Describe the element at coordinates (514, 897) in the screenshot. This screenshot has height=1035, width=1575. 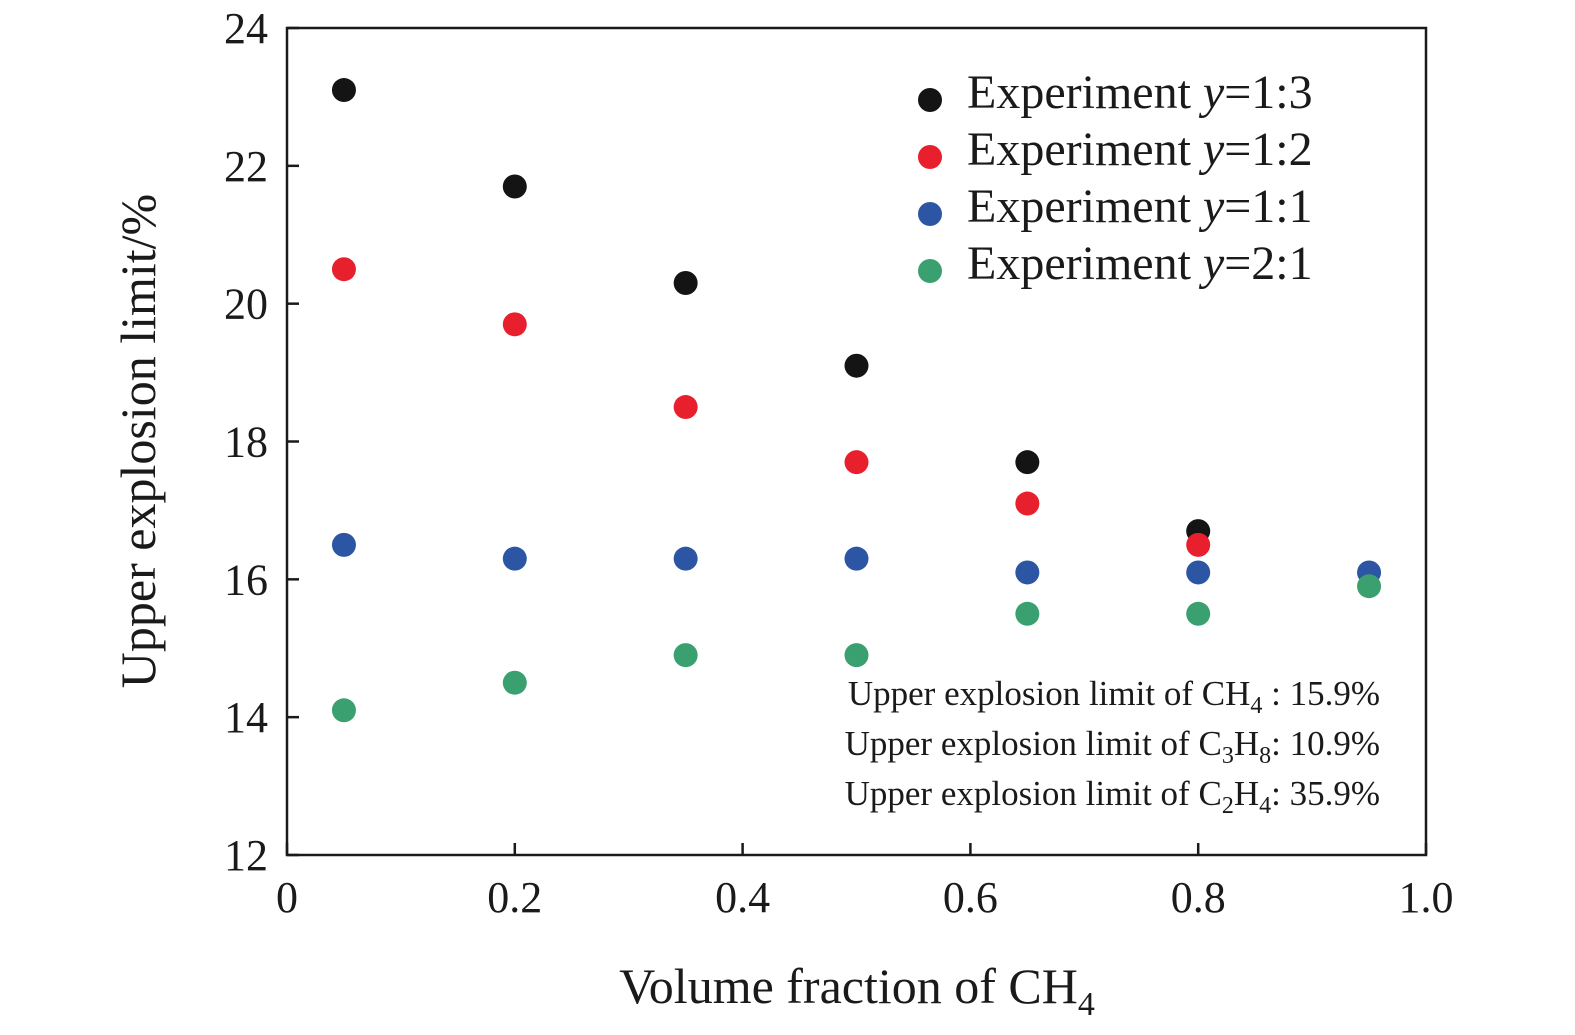
I see `x-tick-label: 0.2` at that location.